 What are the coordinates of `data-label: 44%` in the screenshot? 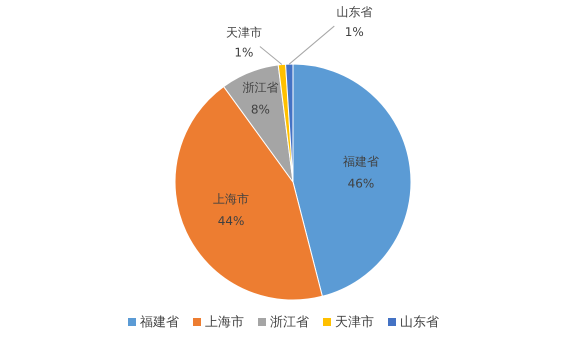 It's located at (231, 221).